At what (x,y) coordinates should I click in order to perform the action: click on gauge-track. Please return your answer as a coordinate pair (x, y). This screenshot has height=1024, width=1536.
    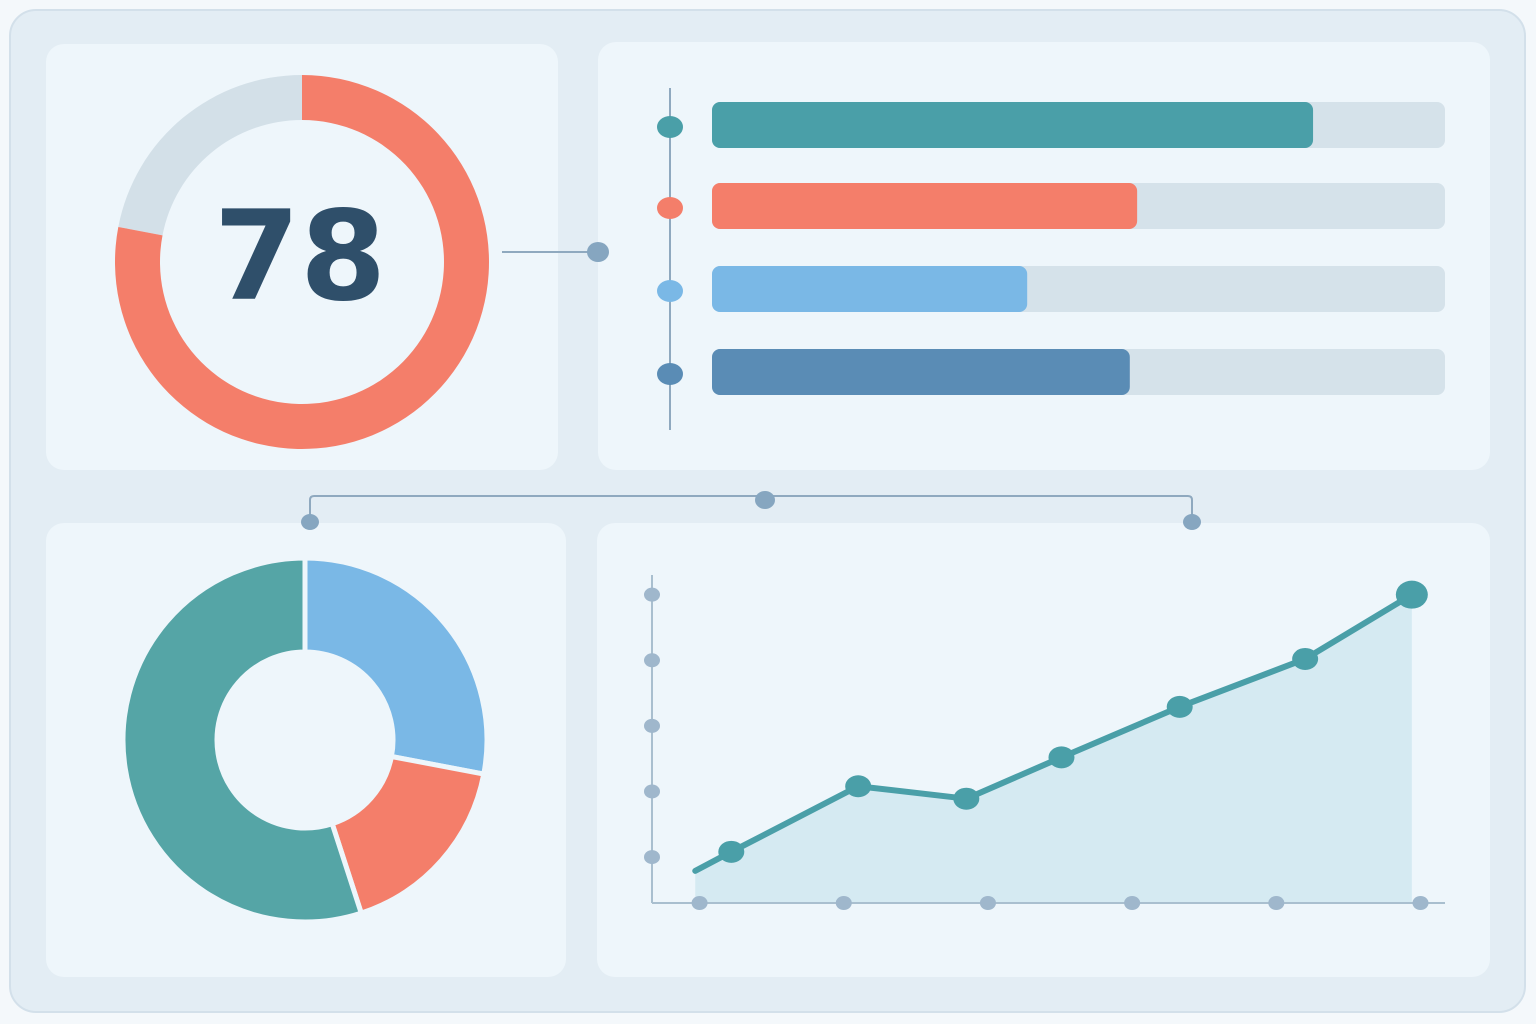
    Looking at the image, I should click on (210, 155).